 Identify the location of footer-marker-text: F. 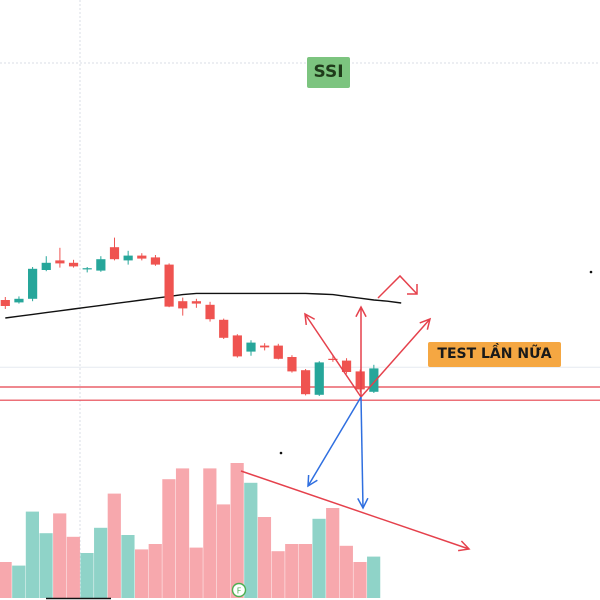
(239, 591).